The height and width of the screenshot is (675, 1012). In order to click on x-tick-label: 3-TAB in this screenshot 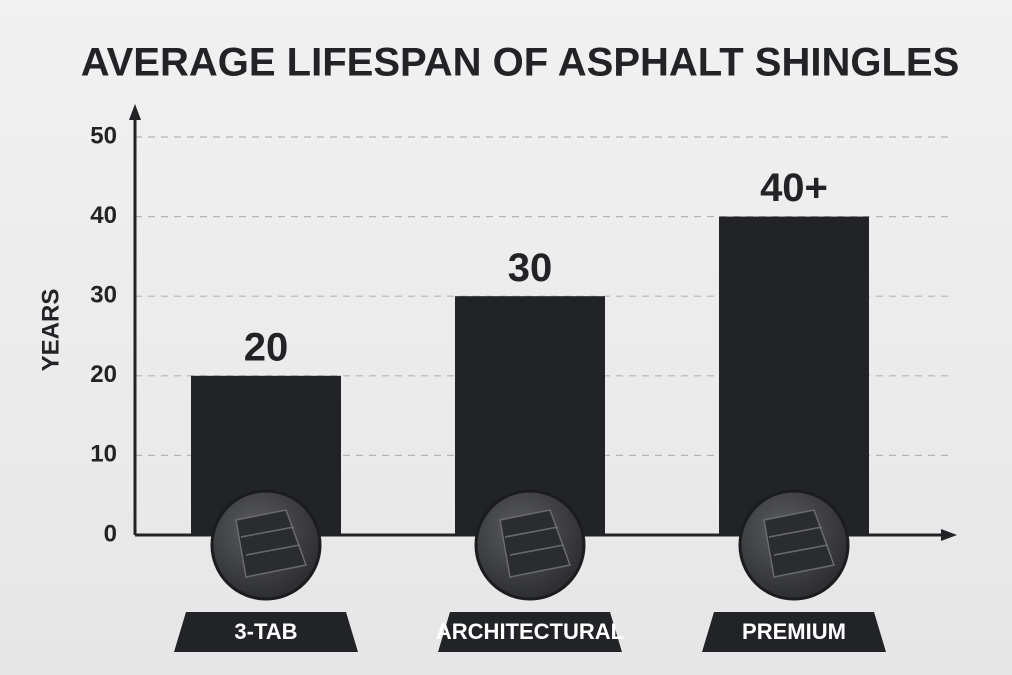, I will do `click(265, 631)`.